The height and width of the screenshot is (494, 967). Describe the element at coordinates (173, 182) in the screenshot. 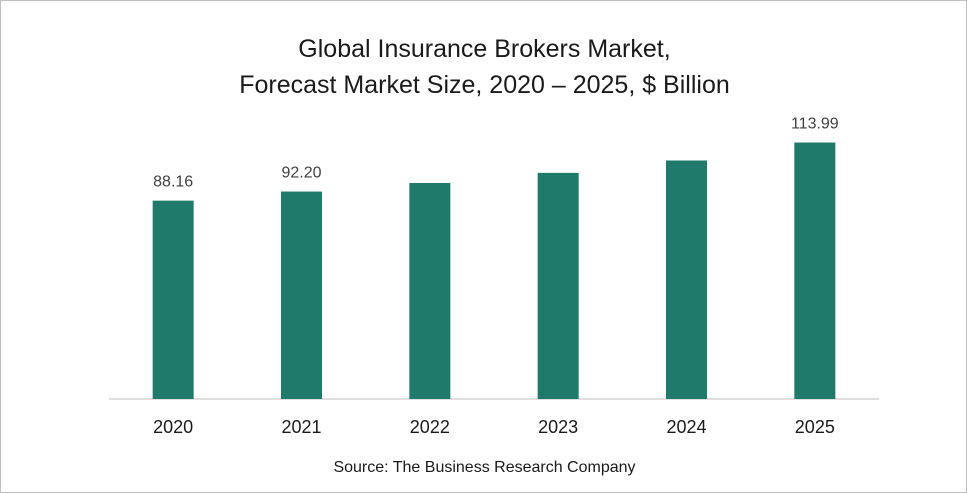

I see `data-label: 88.16` at that location.